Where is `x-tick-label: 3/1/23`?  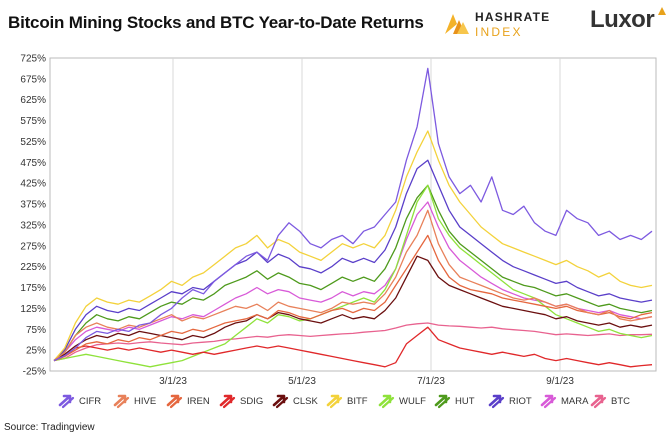 x-tick-label: 3/1/23 is located at coordinates (173, 381).